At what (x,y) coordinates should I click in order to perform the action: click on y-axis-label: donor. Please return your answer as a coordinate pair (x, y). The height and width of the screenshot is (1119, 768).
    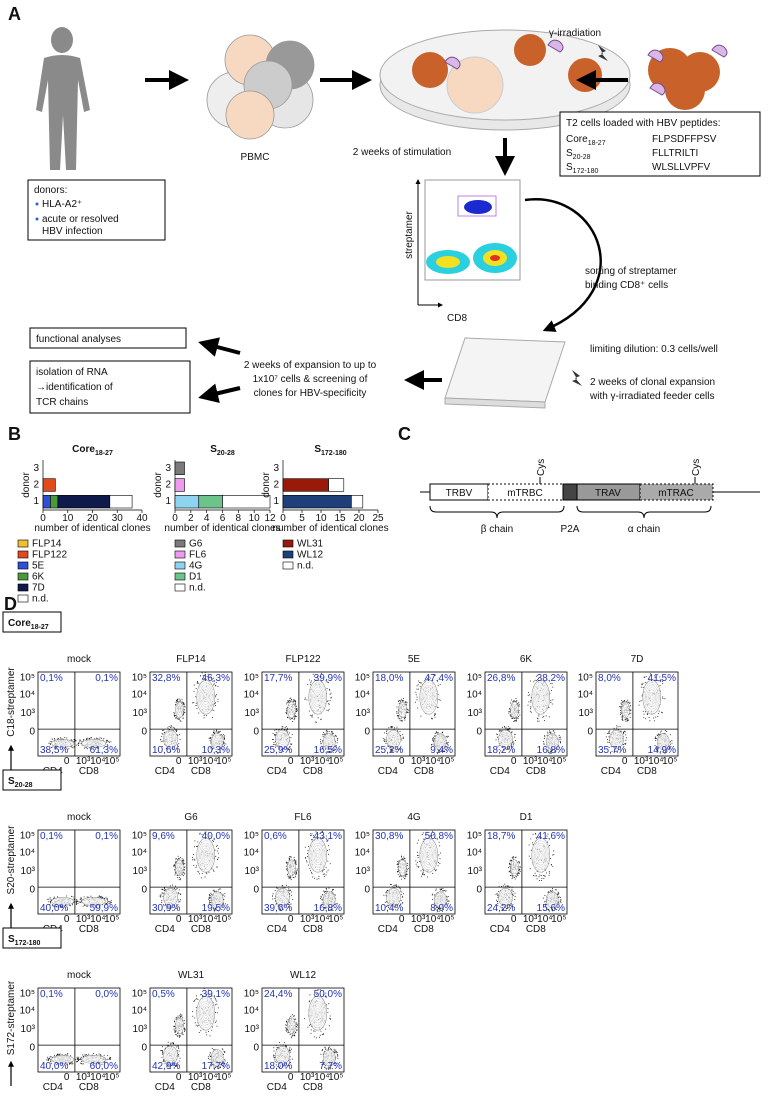
    Looking at the image, I should click on (158, 485).